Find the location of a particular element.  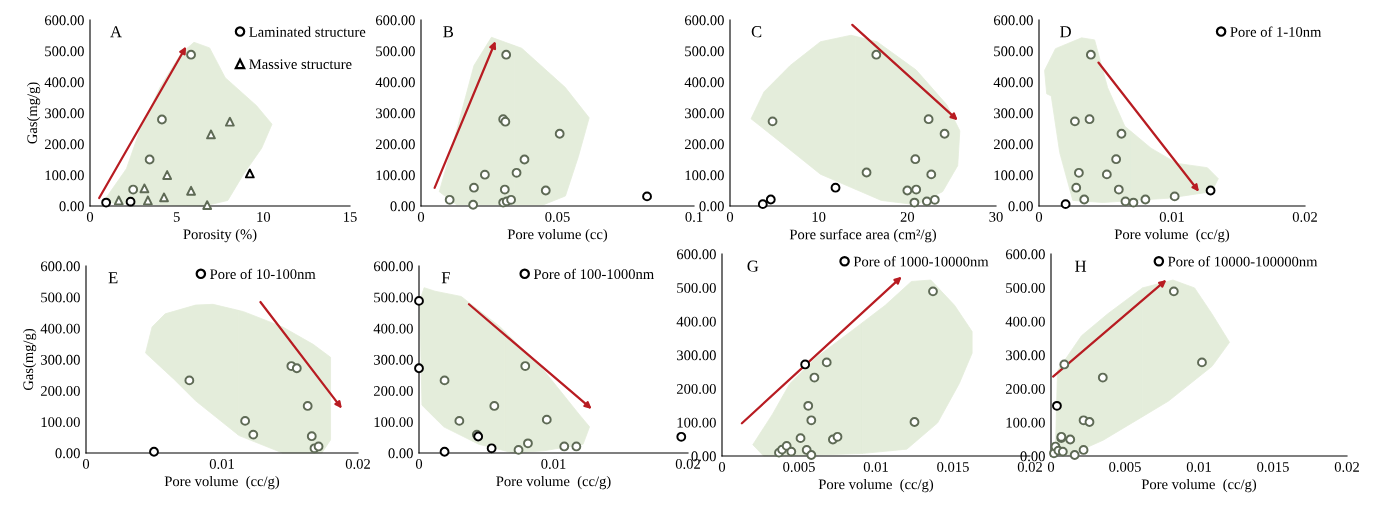

legend-label: Pore of 10000-100000nm is located at coordinates (1243, 261).